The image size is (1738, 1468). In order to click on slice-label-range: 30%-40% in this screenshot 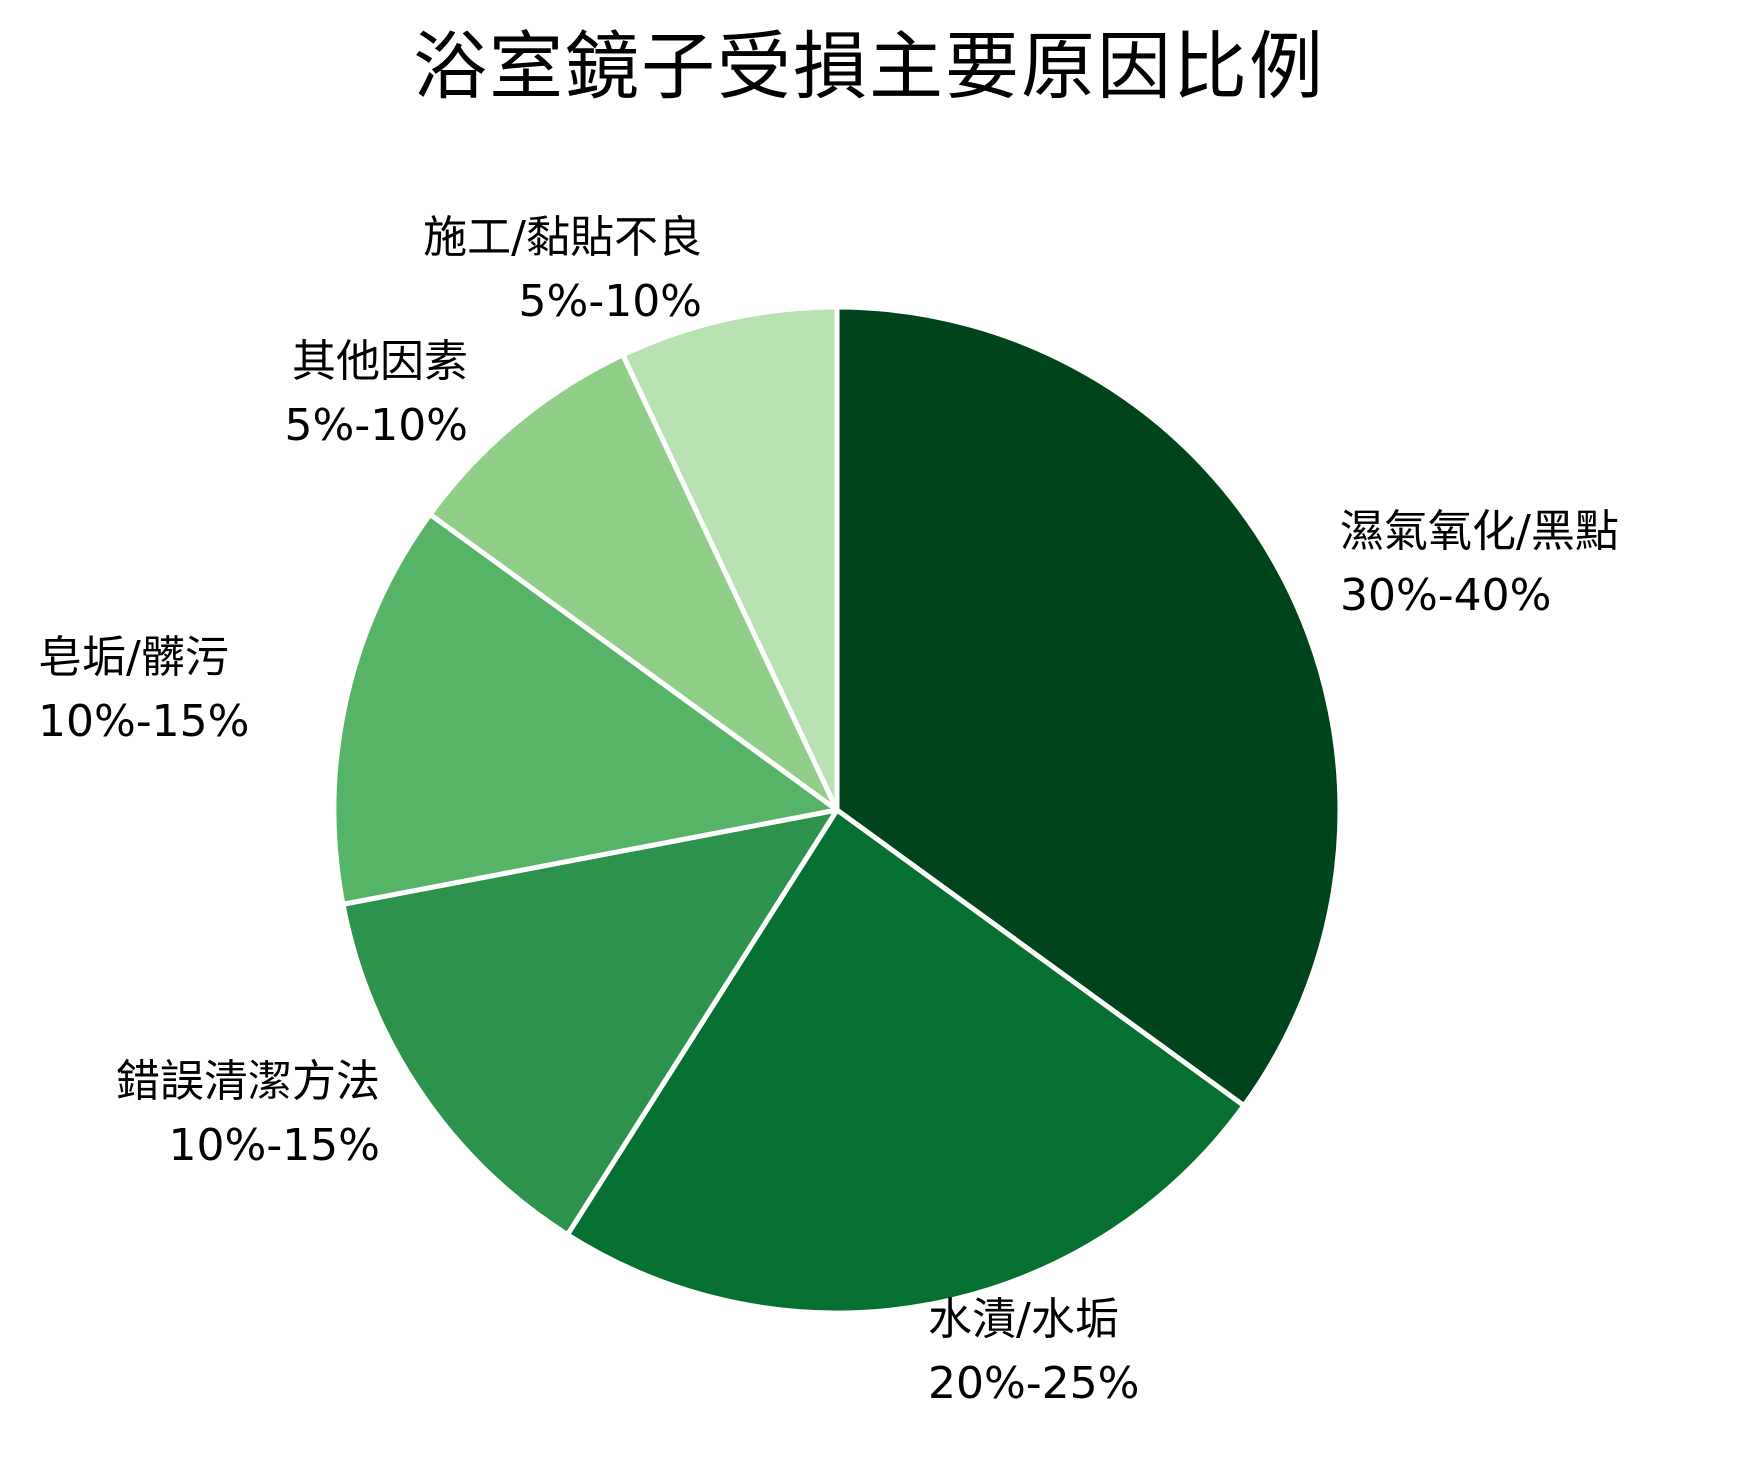, I will do `click(1446, 595)`.